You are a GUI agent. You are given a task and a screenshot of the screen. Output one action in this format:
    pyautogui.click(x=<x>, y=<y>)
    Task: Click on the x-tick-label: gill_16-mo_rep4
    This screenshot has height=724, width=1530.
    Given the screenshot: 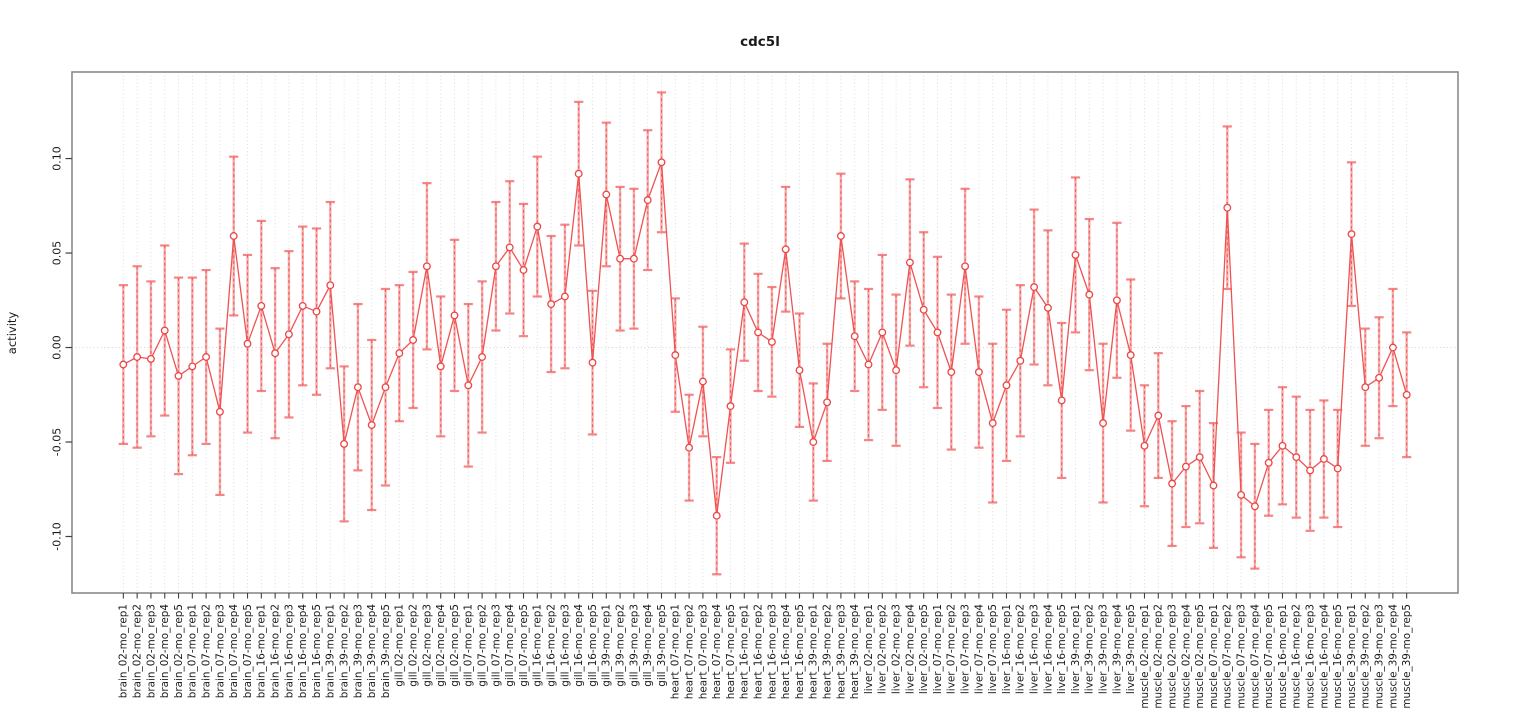 What is the action you would take?
    pyautogui.click(x=579, y=645)
    